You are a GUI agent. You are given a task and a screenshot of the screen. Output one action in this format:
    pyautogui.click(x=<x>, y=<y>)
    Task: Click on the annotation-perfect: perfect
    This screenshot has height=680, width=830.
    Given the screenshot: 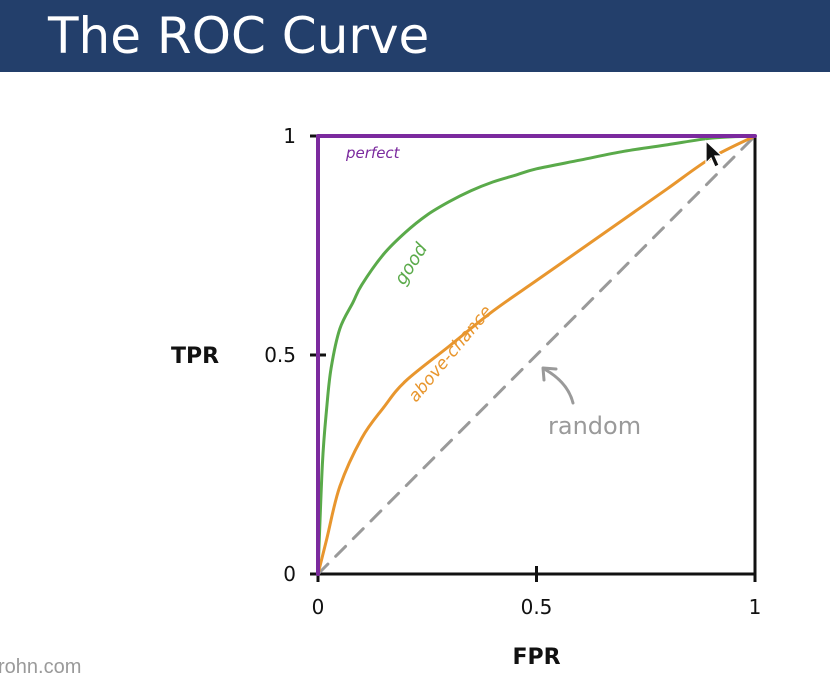 What is the action you would take?
    pyautogui.click(x=373, y=153)
    